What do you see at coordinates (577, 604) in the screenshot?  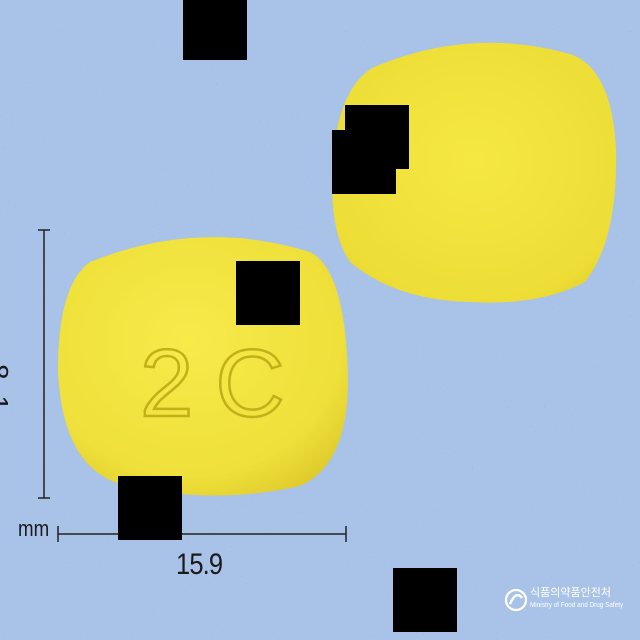 I see `logo-text-english: Ministry of Food and Drug Safety` at bounding box center [577, 604].